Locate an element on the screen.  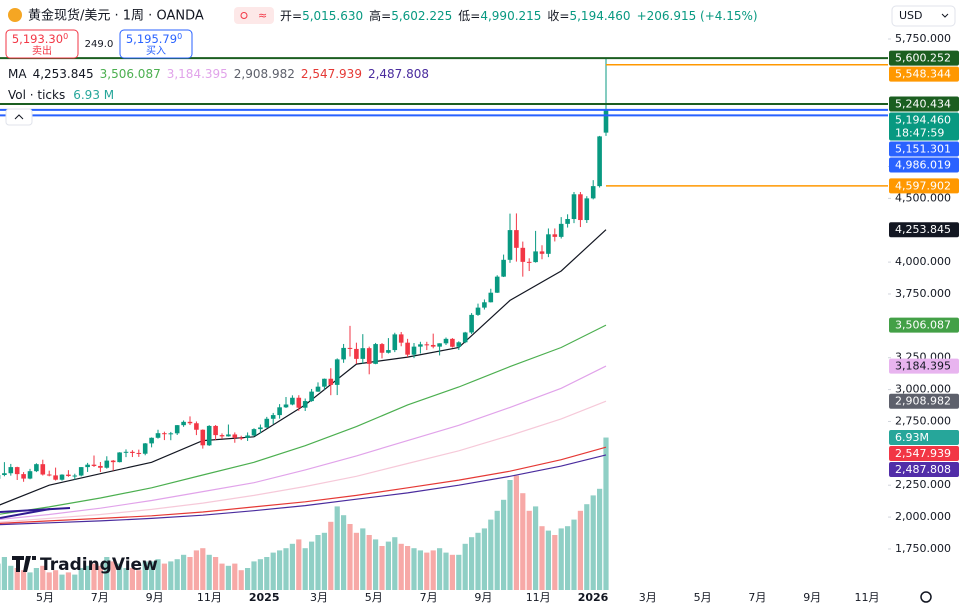
vol-value: 6.93 M is located at coordinates (93, 95).